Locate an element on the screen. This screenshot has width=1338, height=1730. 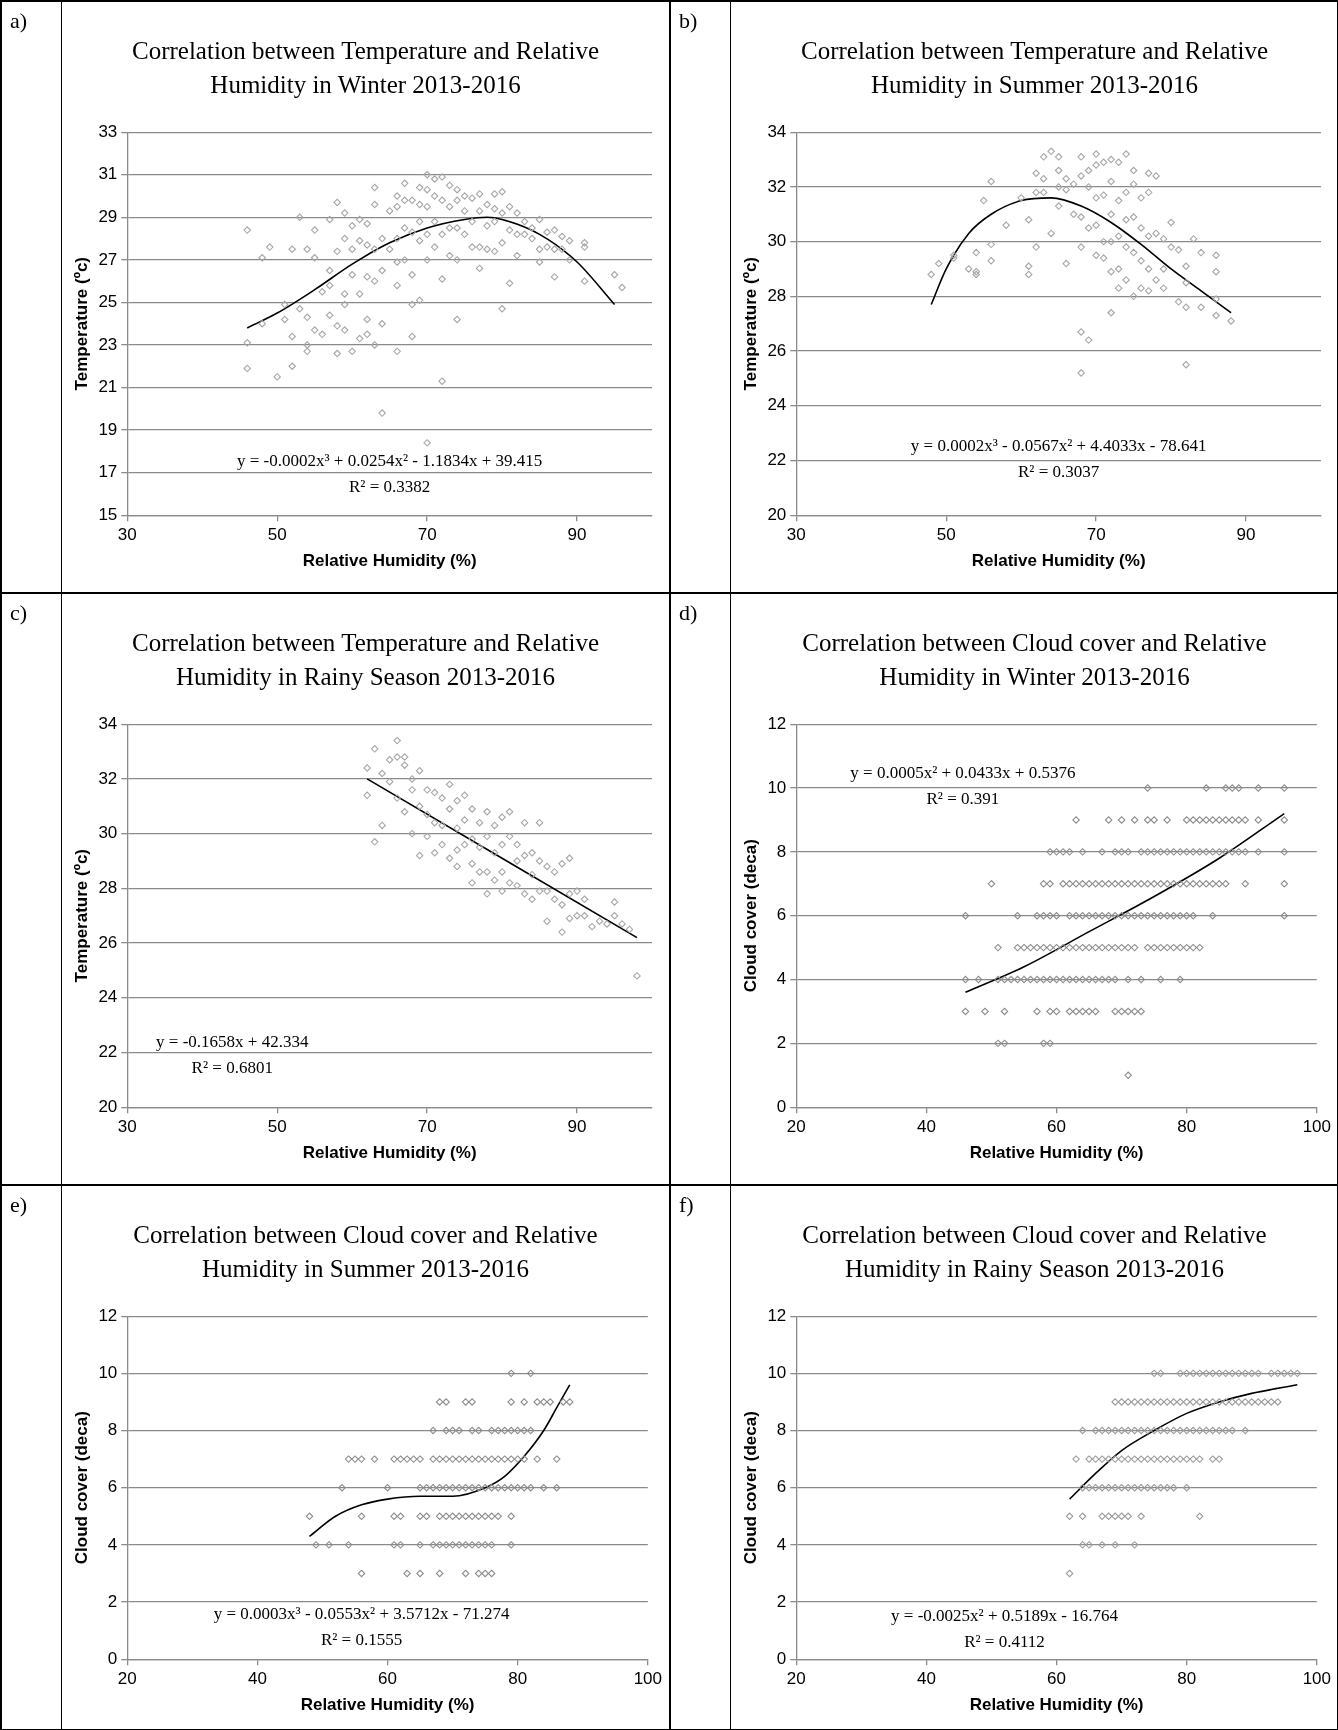
chart-title: Correlation between Cloud cover and Relative Humidity in Rainy Season 2013-2016 is located at coordinates (1034, 1252).